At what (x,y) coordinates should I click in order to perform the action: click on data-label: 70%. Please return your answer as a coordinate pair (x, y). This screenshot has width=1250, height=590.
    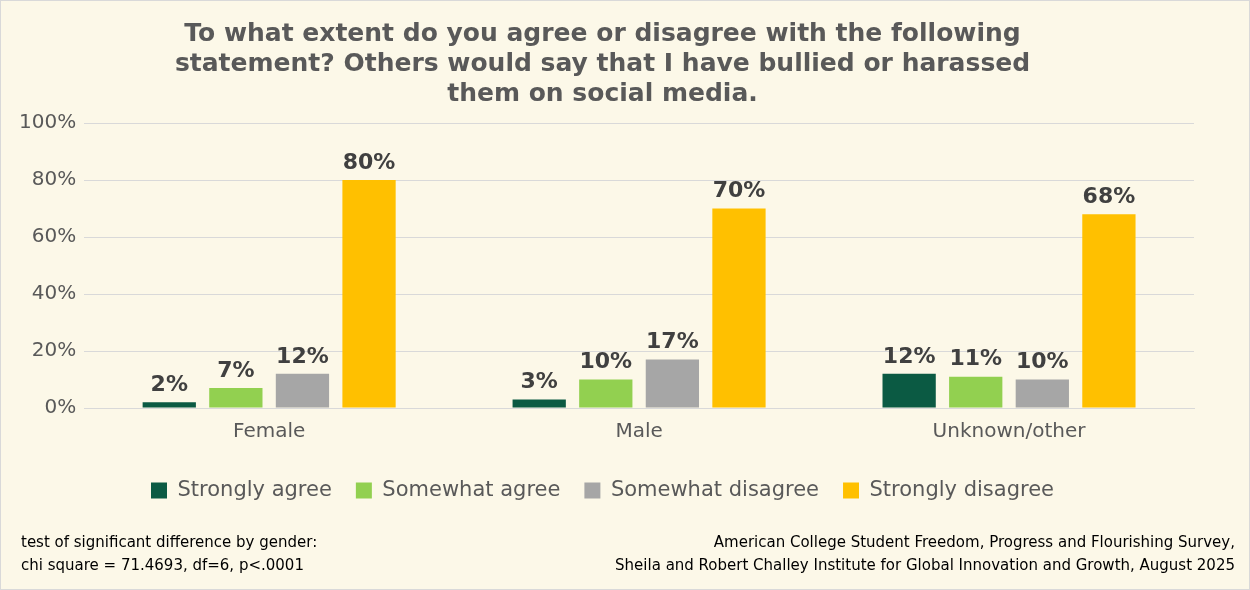
    Looking at the image, I should click on (739, 190).